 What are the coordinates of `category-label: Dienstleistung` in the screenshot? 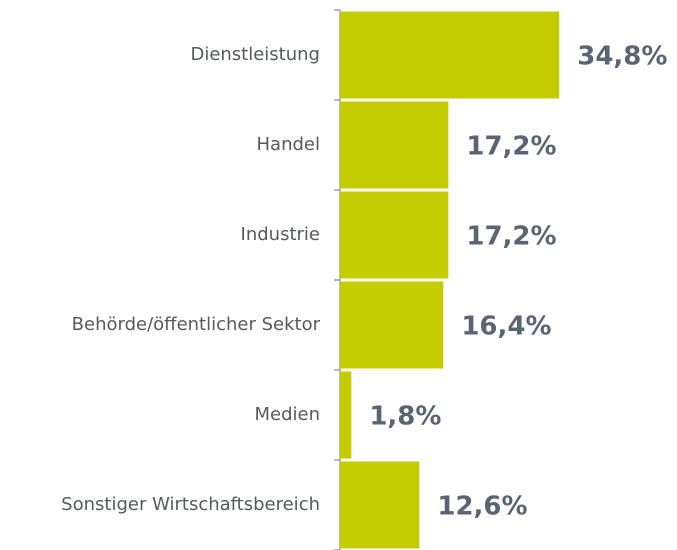 It's located at (255, 54).